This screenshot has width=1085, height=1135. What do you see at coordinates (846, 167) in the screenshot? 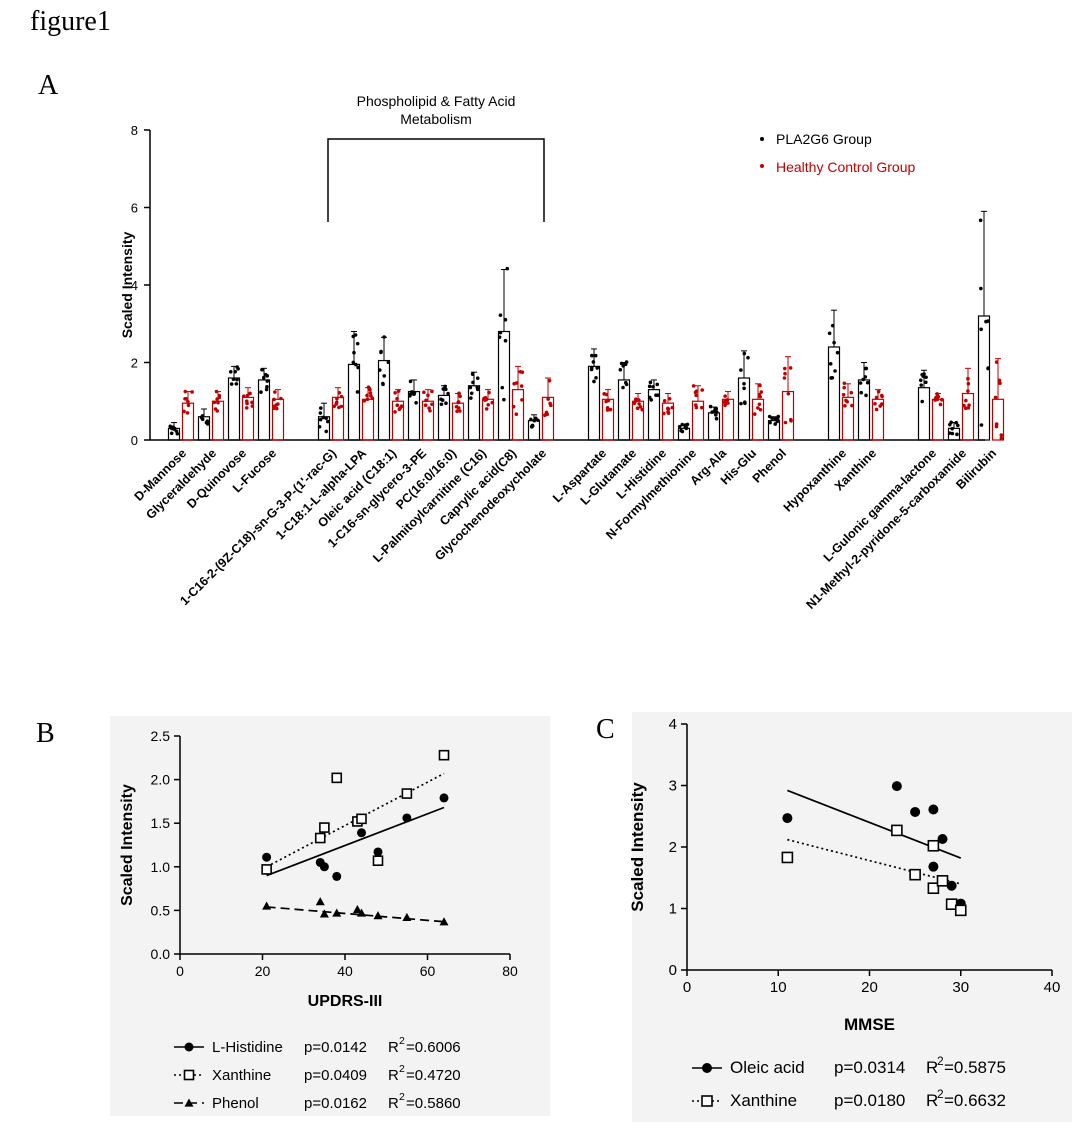
I see `panel-a-legend-label: Healthy Control Group` at bounding box center [846, 167].